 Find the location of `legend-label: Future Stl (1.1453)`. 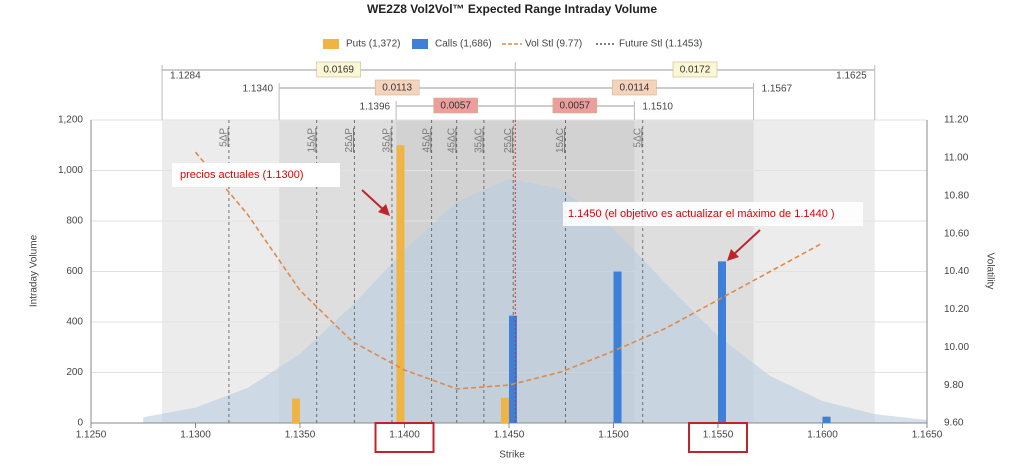

legend-label: Future Stl (1.1453) is located at coordinates (660, 44).